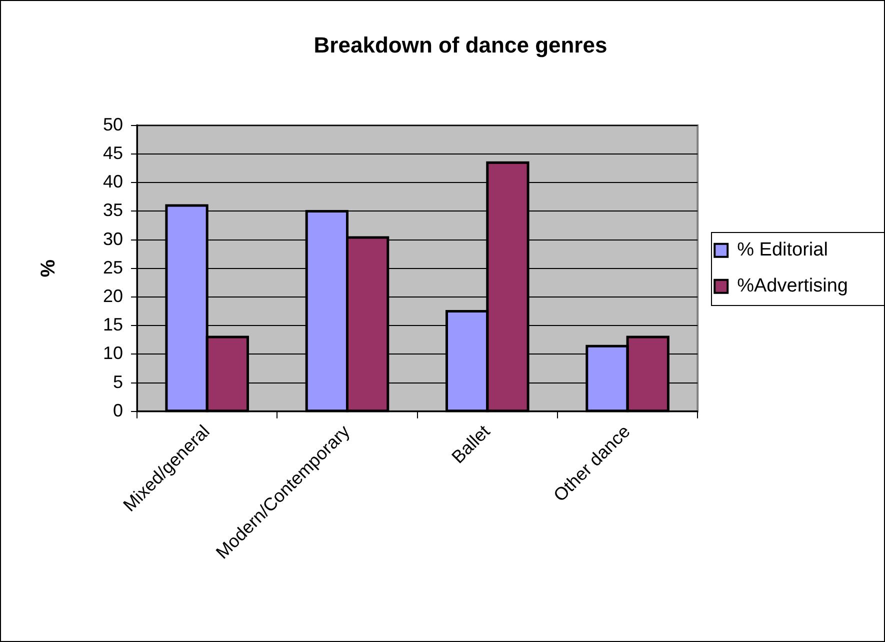 This screenshot has width=885, height=642. I want to click on y-tick-label: 40, so click(113, 182).